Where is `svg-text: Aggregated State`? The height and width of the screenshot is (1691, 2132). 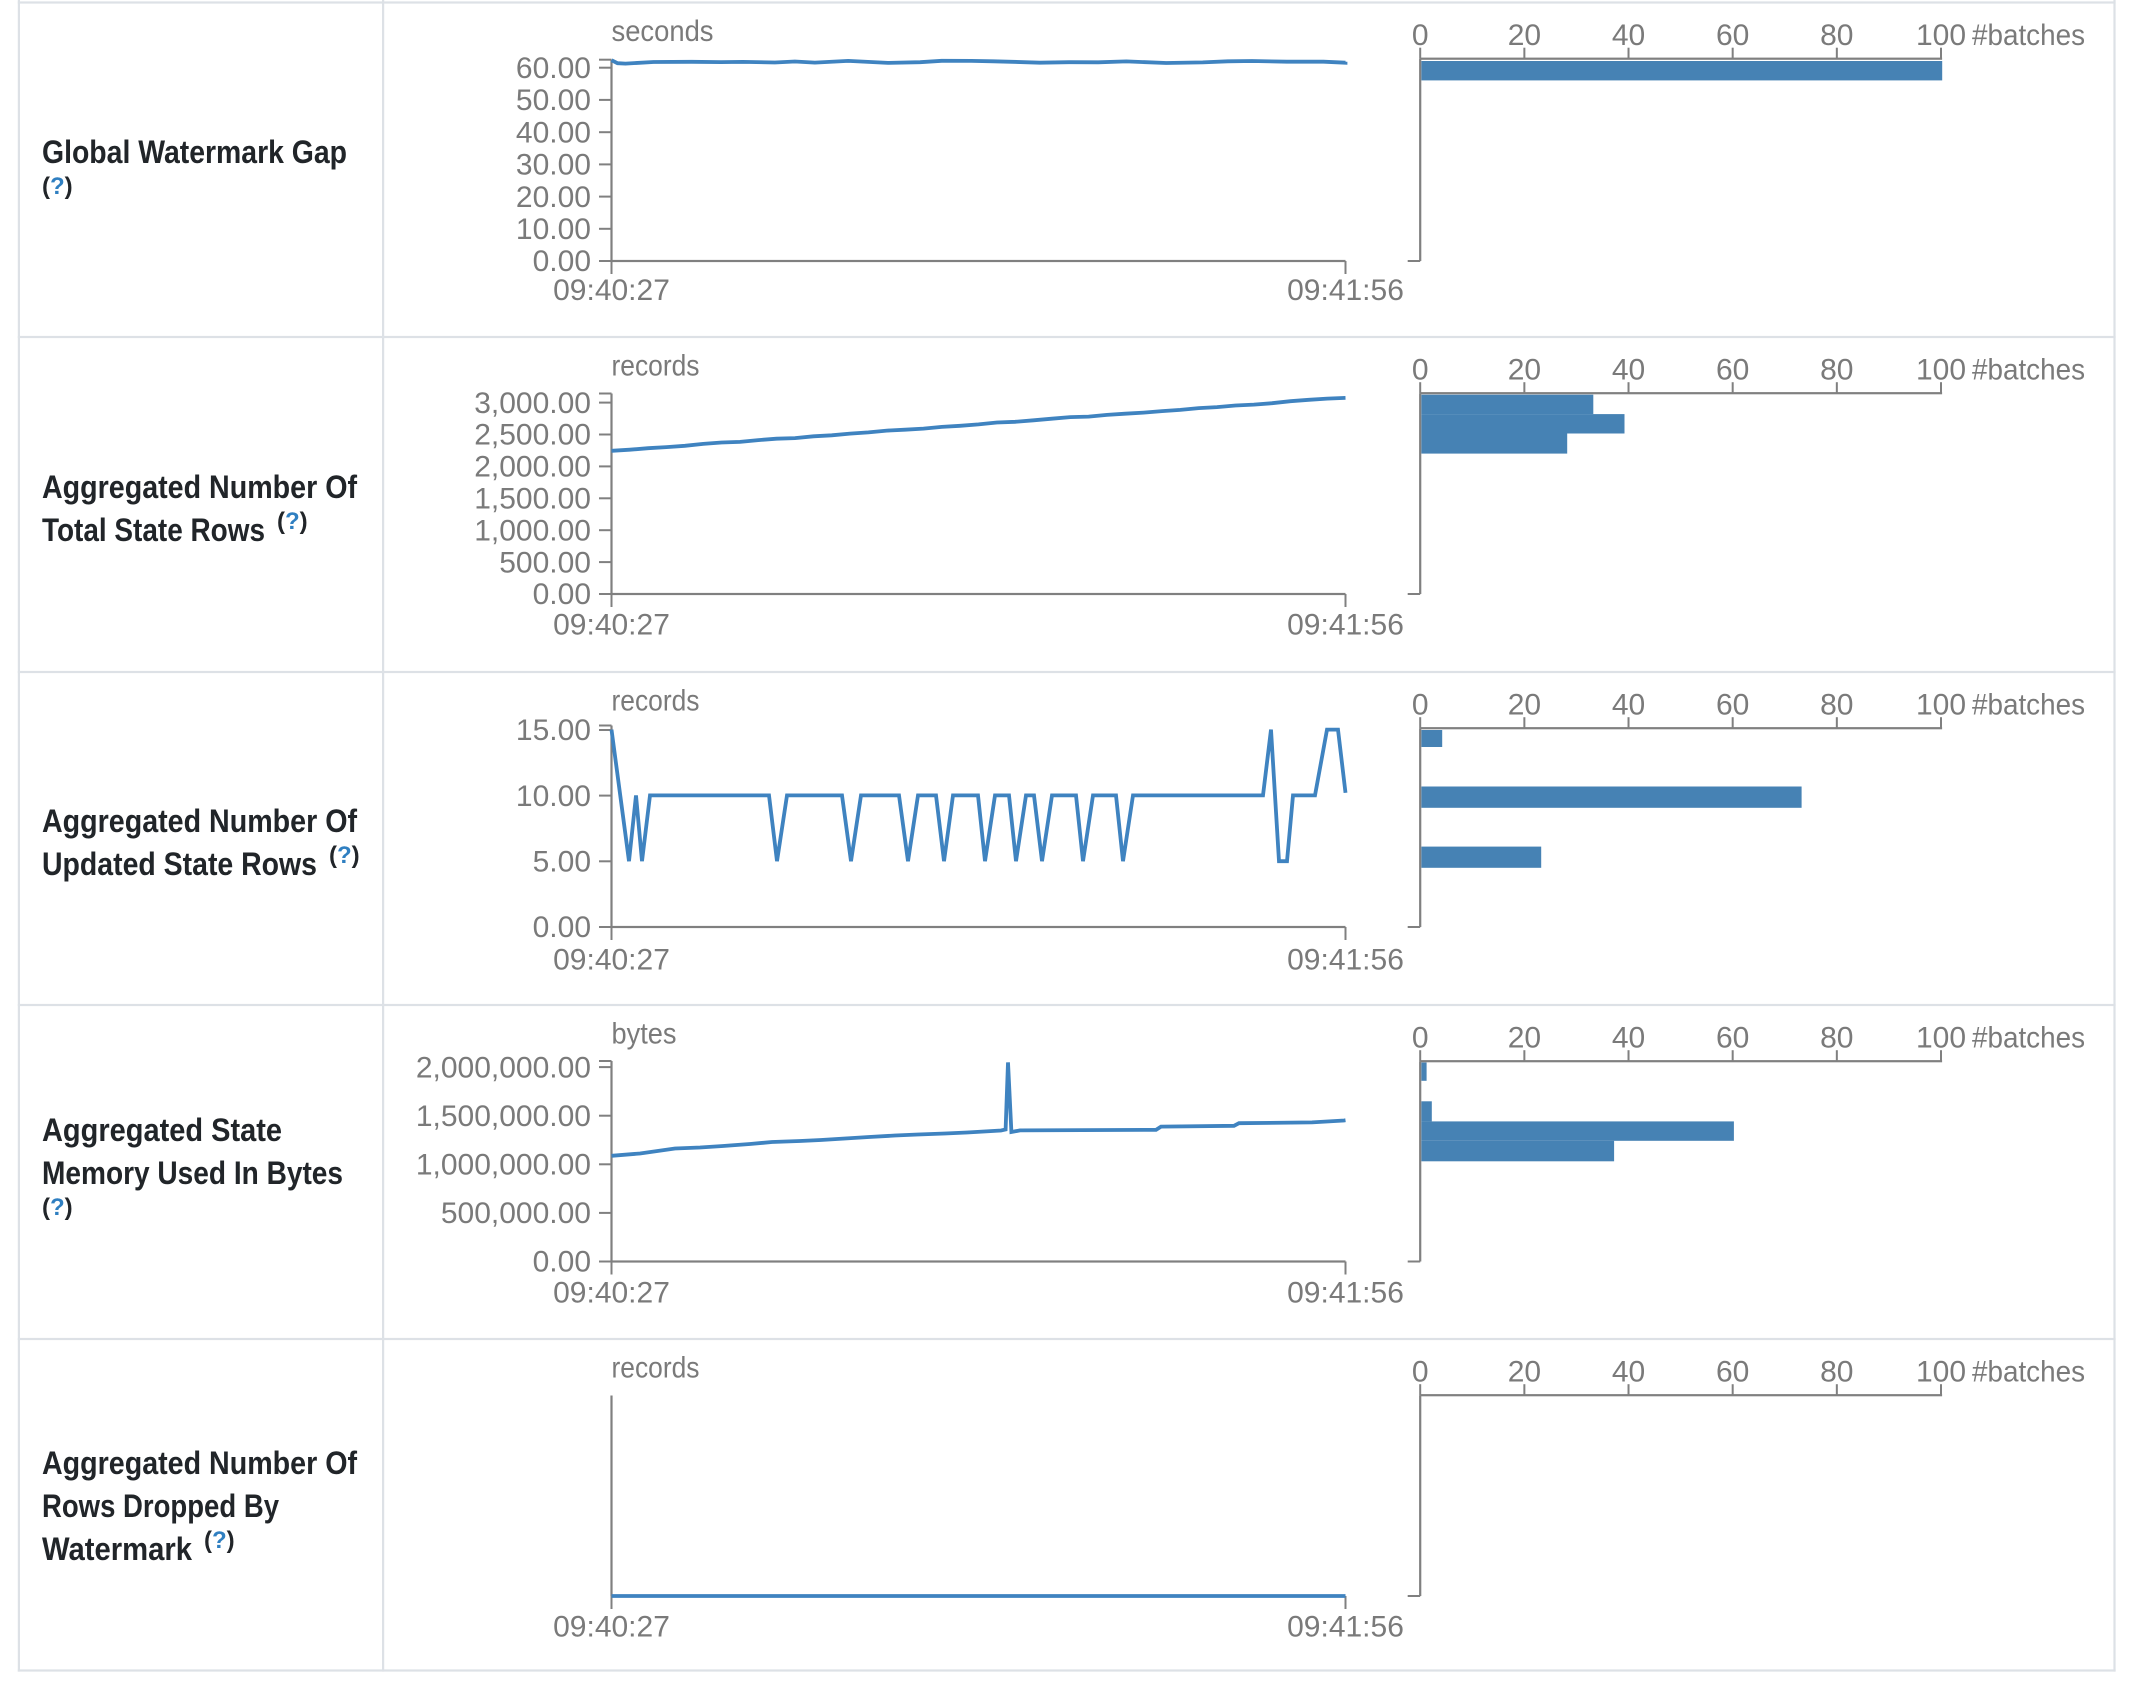
svg-text: Aggregated State is located at coordinates (162, 1130).